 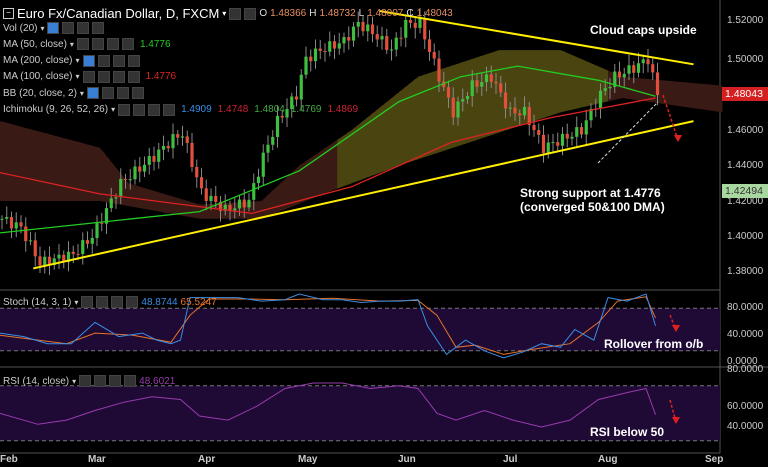 I want to click on indicator-label: MA (200, close), so click(x=38, y=61).